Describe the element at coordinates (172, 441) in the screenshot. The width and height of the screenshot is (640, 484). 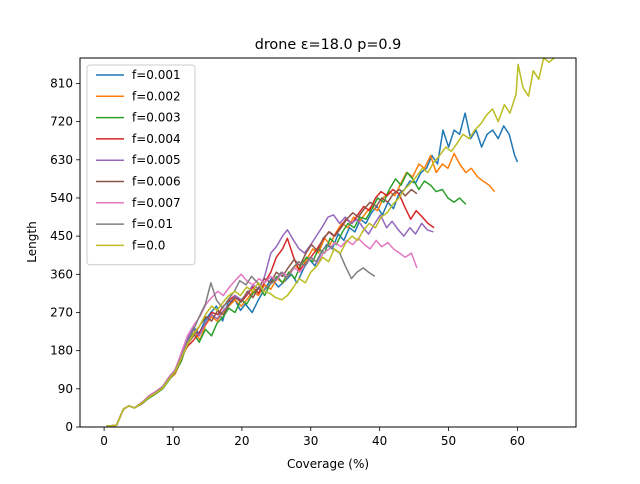
I see `x-tick-label: 10` at that location.